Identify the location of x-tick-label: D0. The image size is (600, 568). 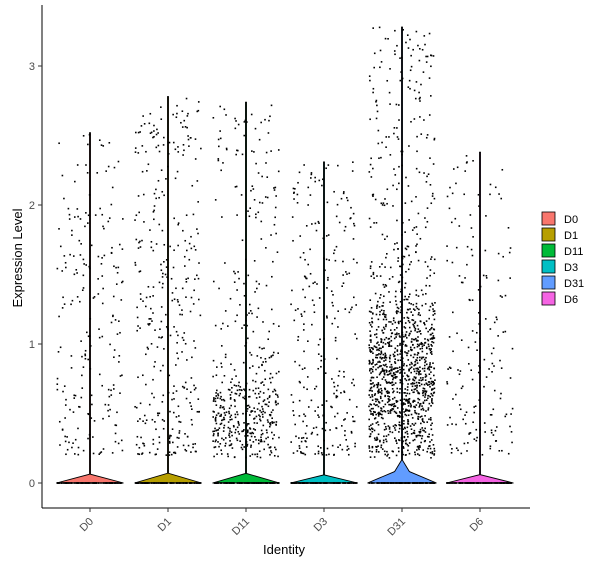
(87, 525).